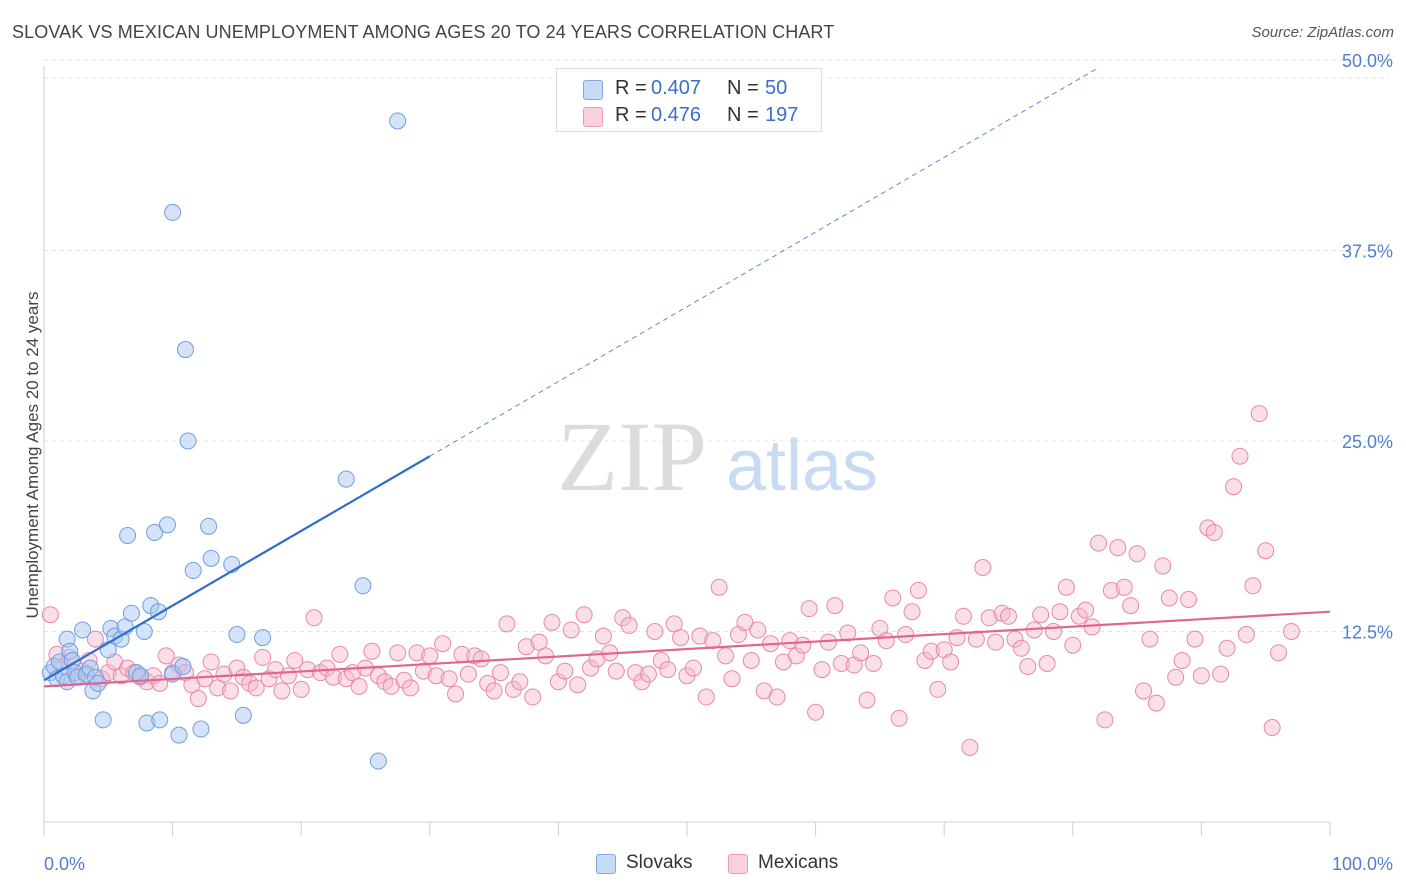 Image resolution: width=1406 pixels, height=892 pixels. What do you see at coordinates (1367, 252) in the screenshot?
I see `y-tick-label: 37.5%` at bounding box center [1367, 252].